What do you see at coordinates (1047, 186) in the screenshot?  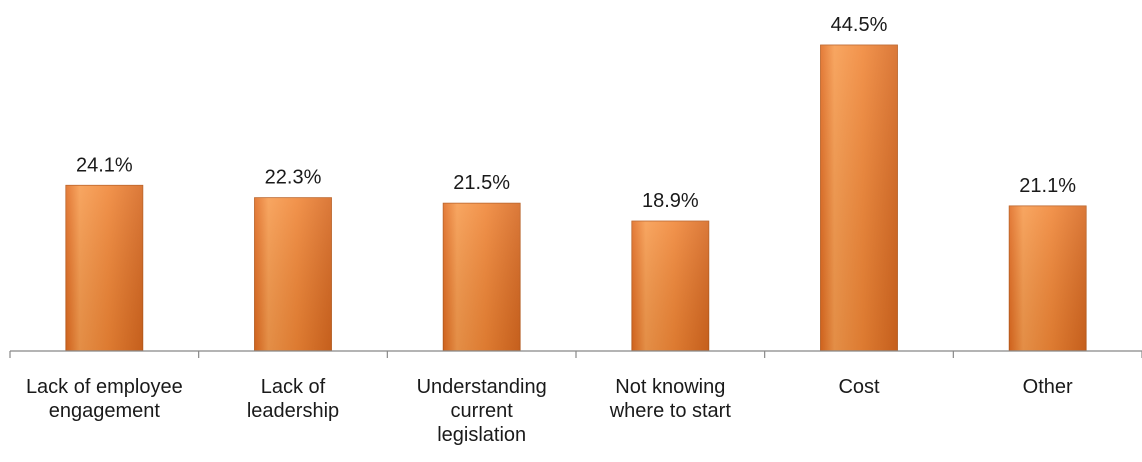 I see `bar-value-label: 21.1%` at bounding box center [1047, 186].